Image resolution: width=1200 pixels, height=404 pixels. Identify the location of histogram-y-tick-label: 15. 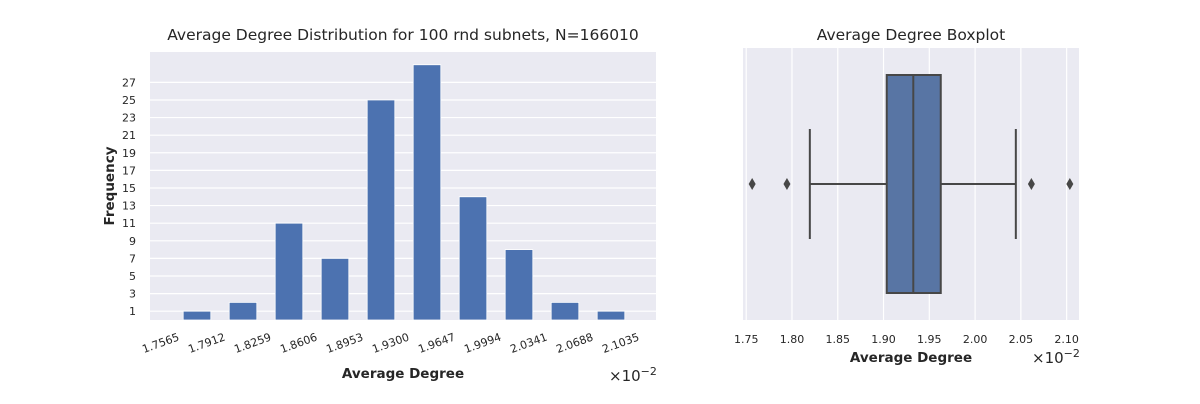
(129, 188).